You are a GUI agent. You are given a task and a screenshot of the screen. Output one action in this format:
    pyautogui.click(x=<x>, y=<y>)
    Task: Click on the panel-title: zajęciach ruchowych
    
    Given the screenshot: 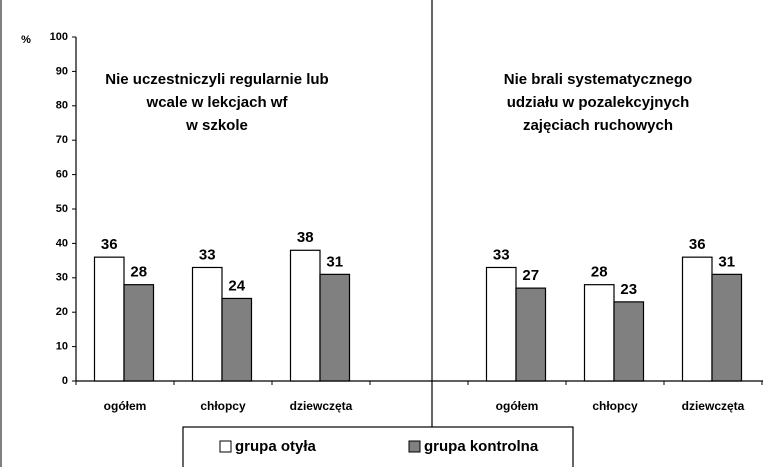 What is the action you would take?
    pyautogui.click(x=598, y=125)
    